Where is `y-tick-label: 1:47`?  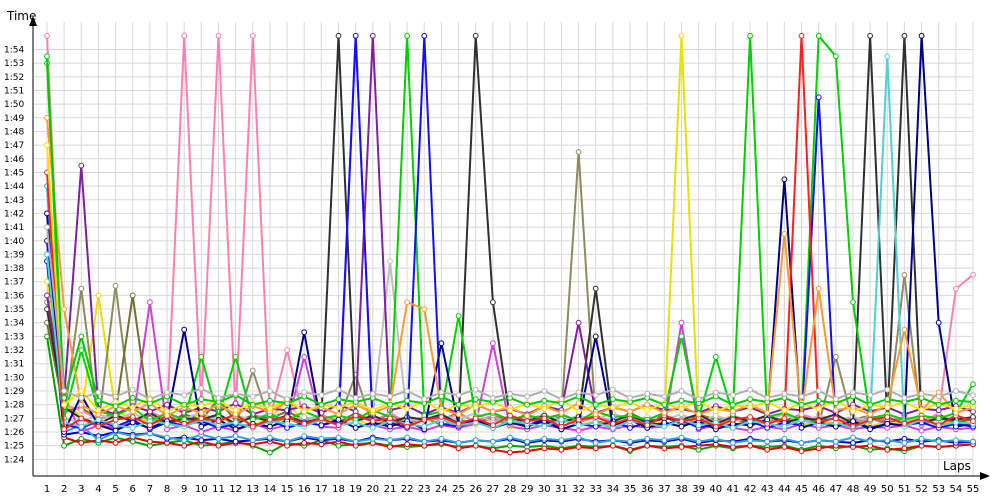 y-tick-label: 1:47 is located at coordinates (14, 146).